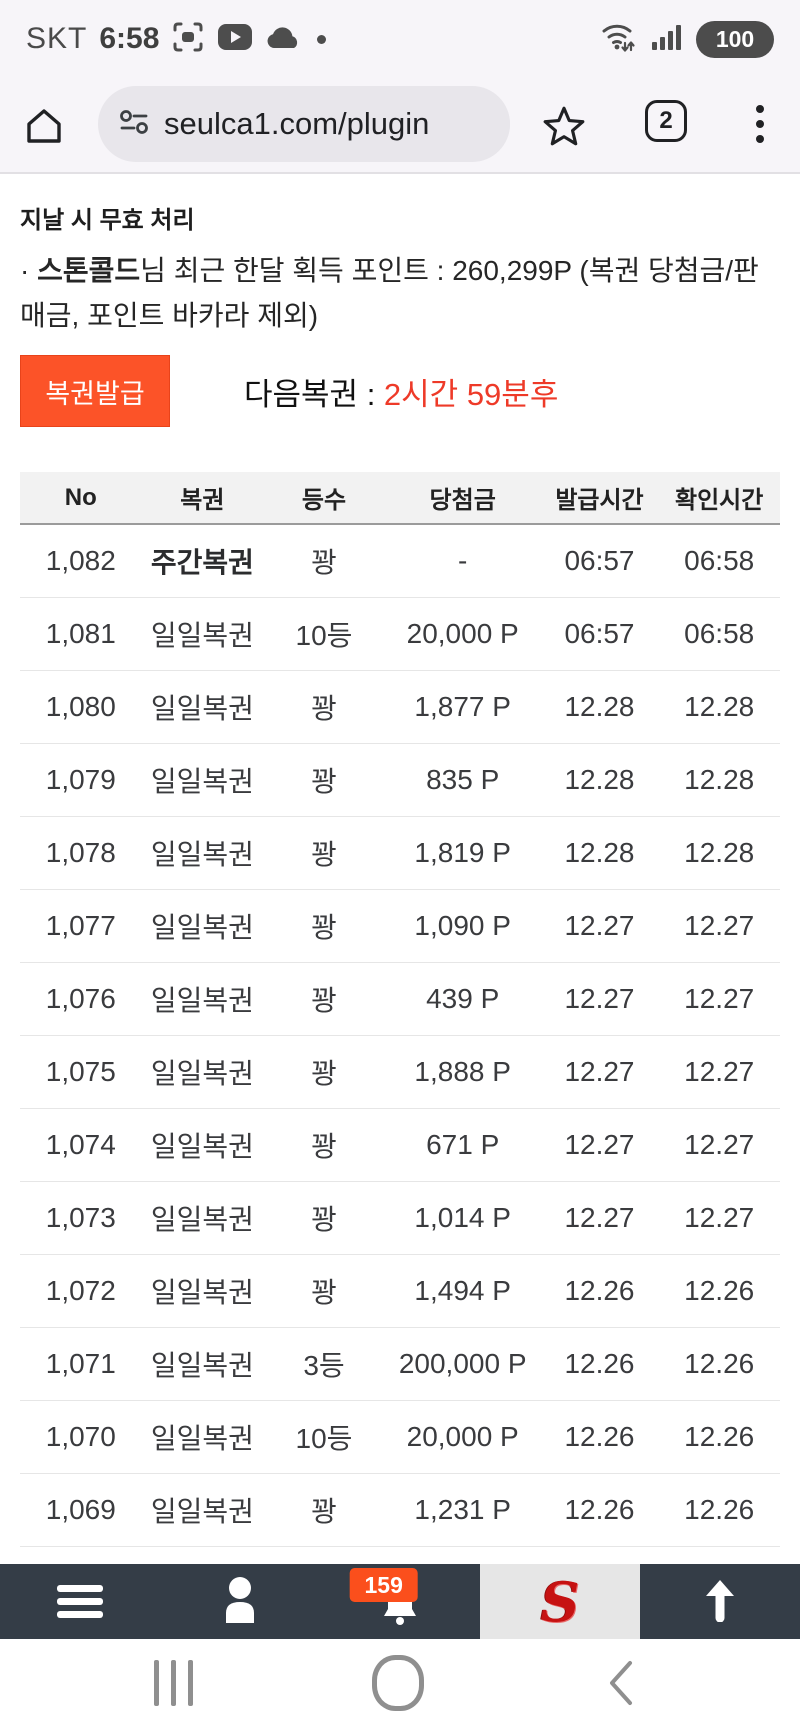  I want to click on table-row: 1,071 일일복권 3등 200,000 P 12.26 12.26, so click(400, 1364).